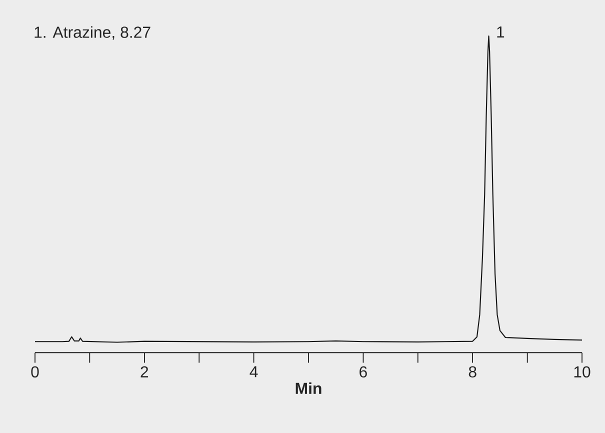 This screenshot has height=433, width=605. What do you see at coordinates (35, 372) in the screenshot?
I see `x-tick-label: 0` at bounding box center [35, 372].